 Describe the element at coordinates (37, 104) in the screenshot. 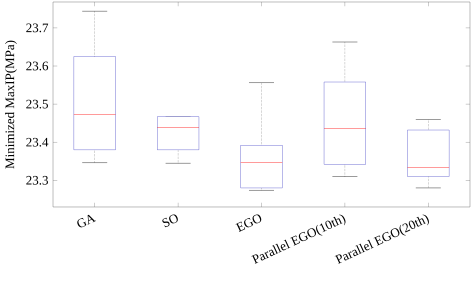

I see `y-tick-label: 23.5` at that location.